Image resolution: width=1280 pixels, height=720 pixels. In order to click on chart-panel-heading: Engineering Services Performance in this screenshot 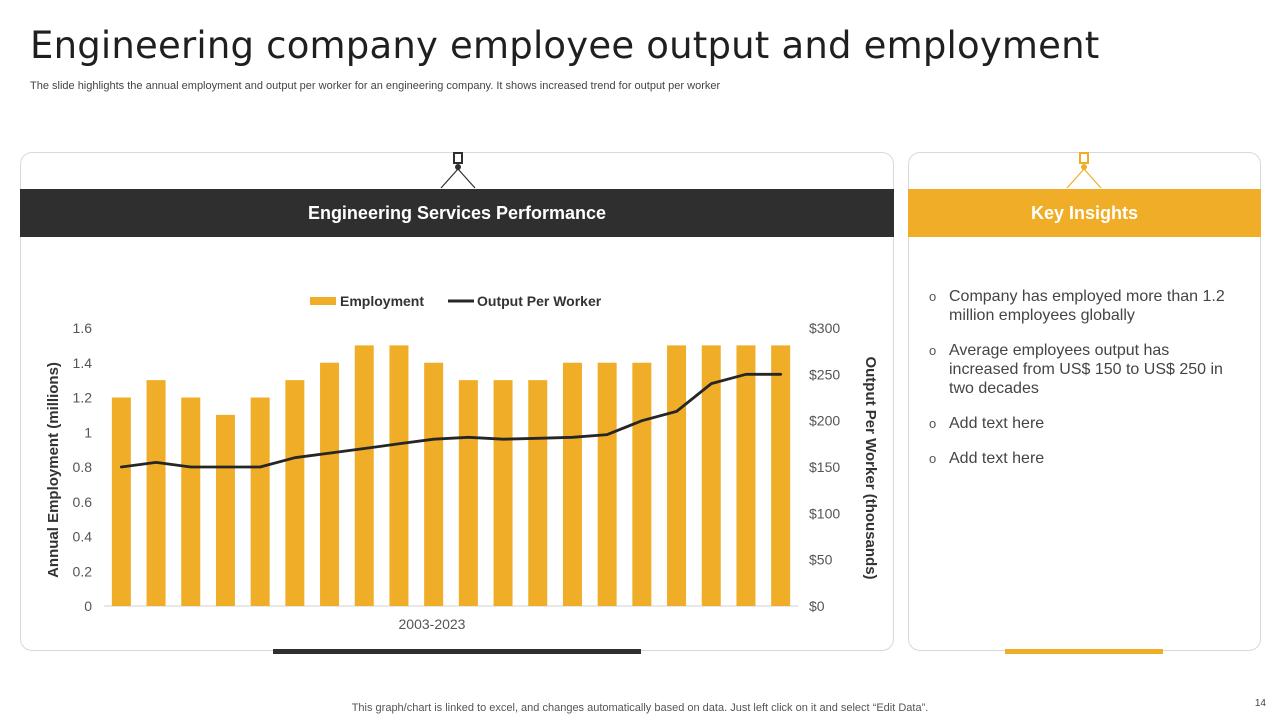, I will do `click(457, 213)`.